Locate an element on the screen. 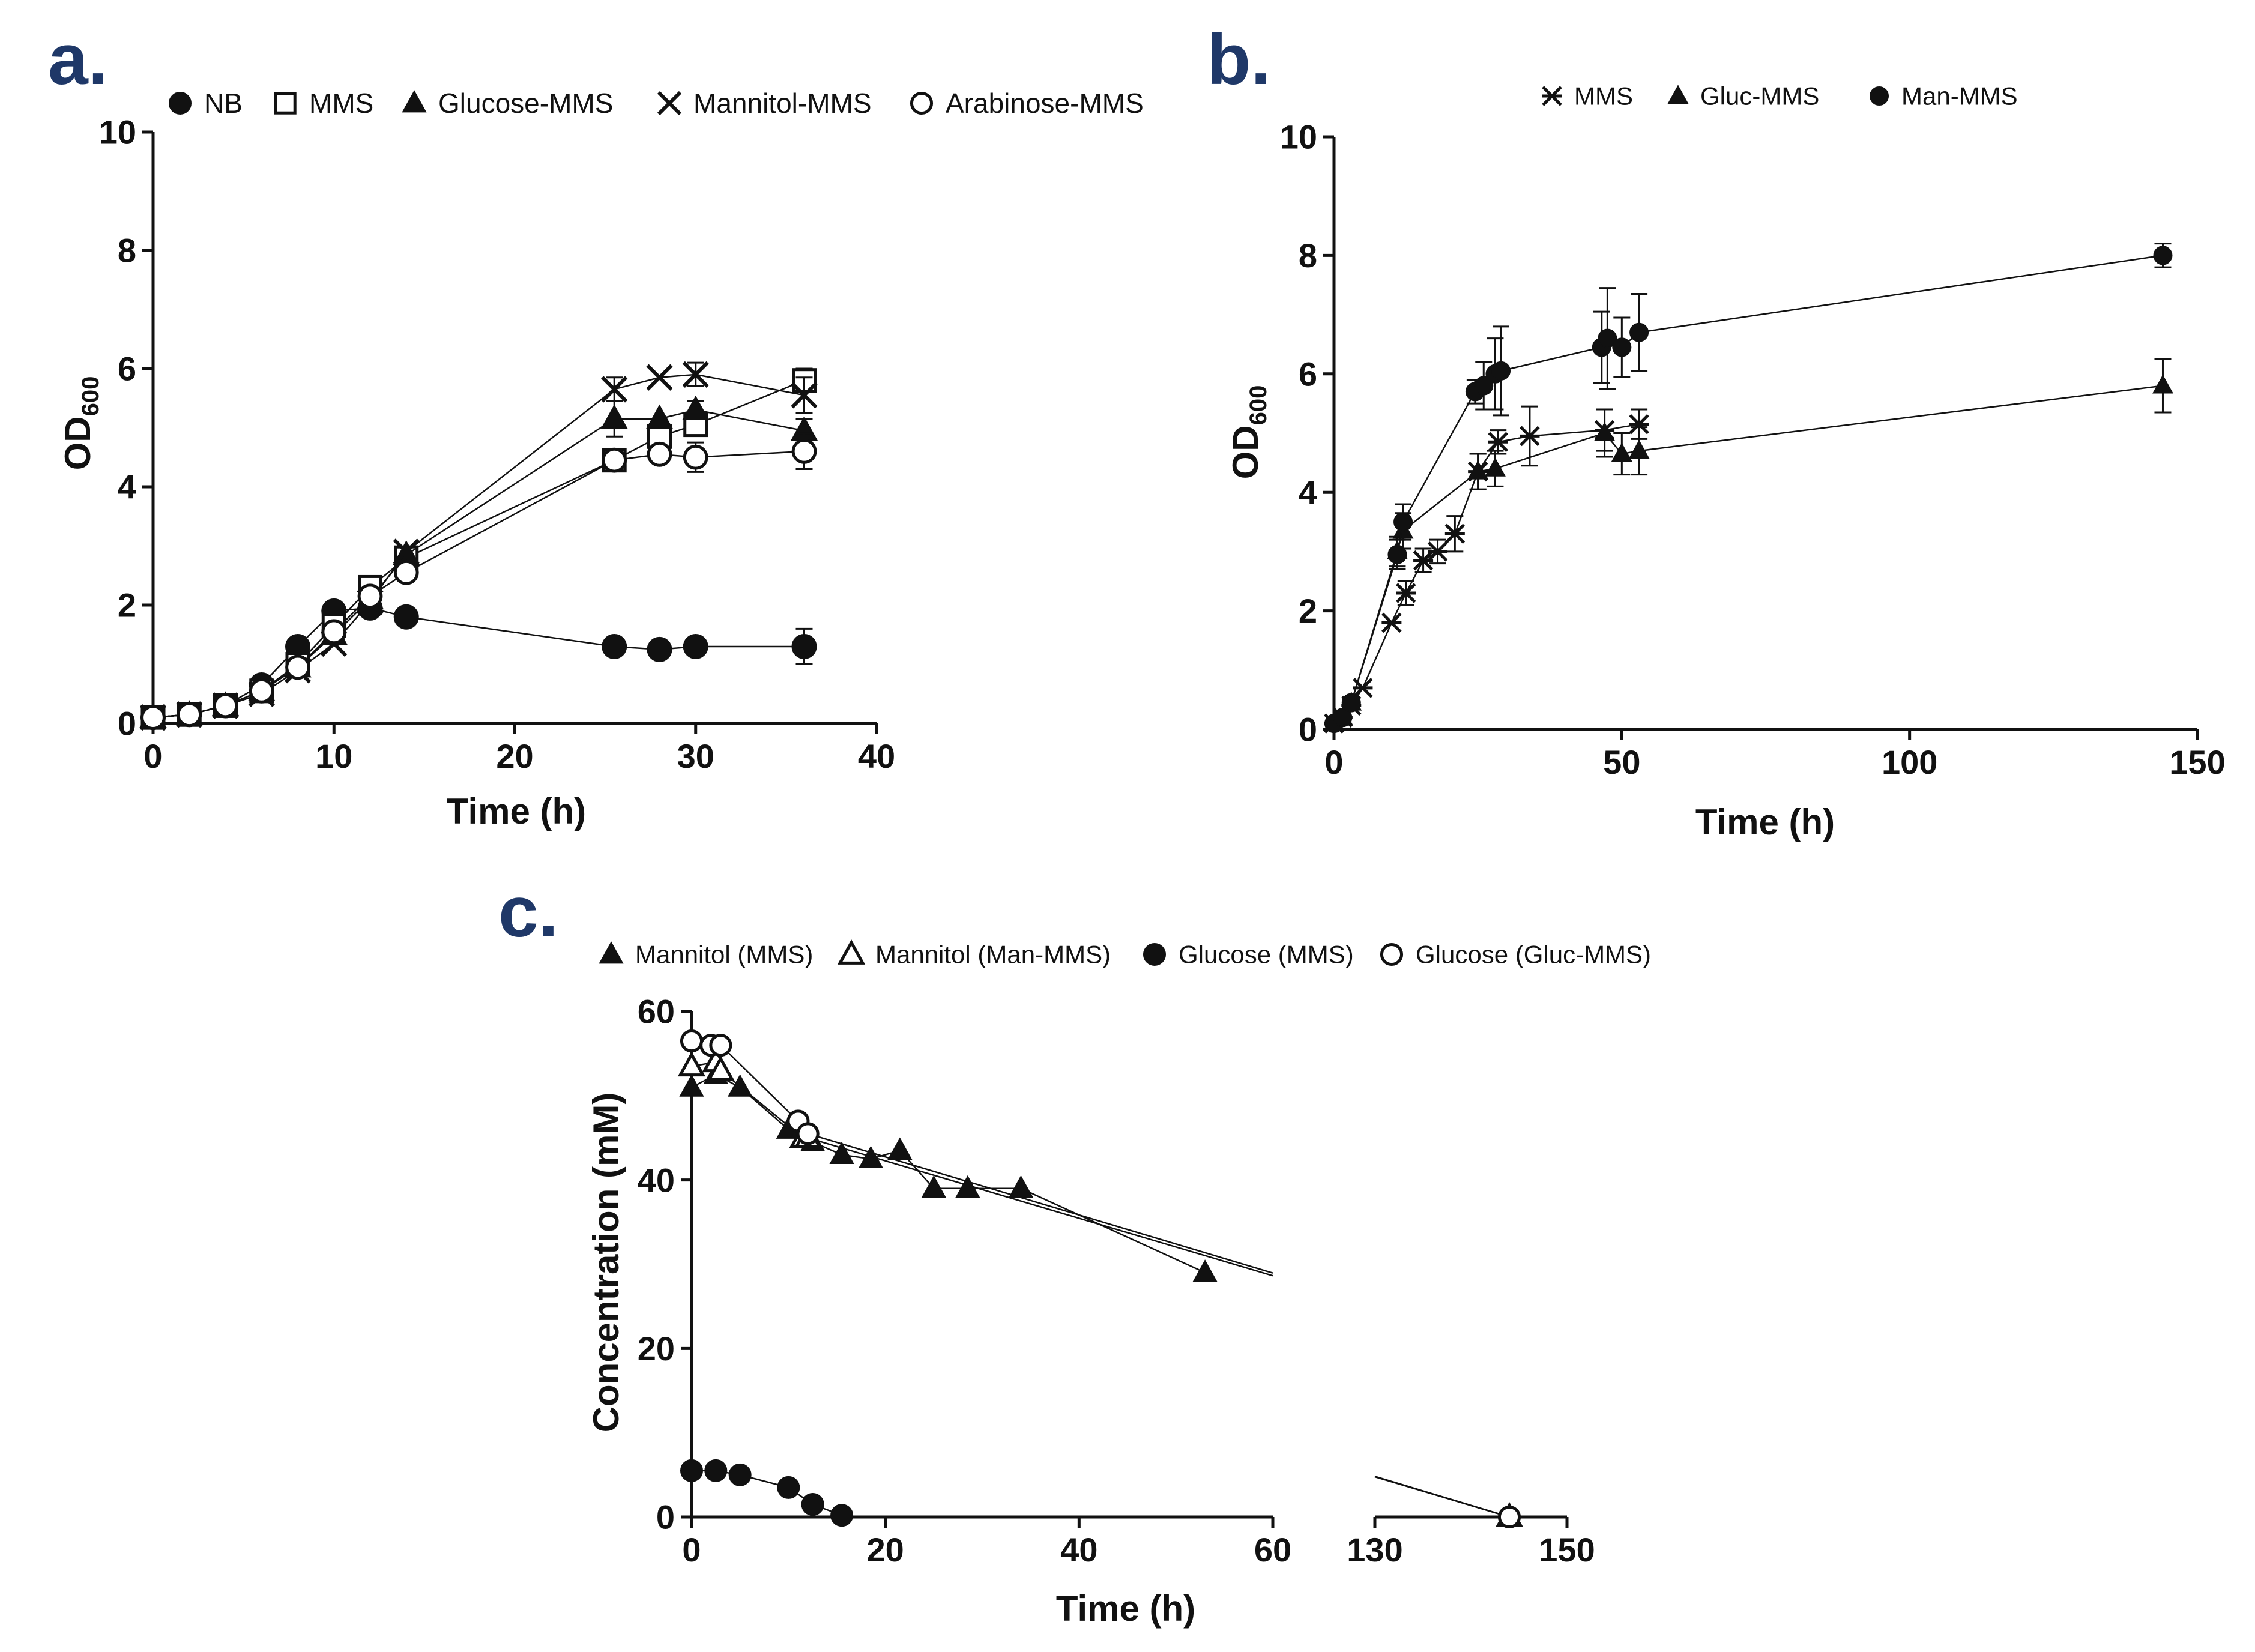 The width and height of the screenshot is (2255, 1652). panel-c-series-glucose-gluc-mms is located at coordinates (1100, 1279).